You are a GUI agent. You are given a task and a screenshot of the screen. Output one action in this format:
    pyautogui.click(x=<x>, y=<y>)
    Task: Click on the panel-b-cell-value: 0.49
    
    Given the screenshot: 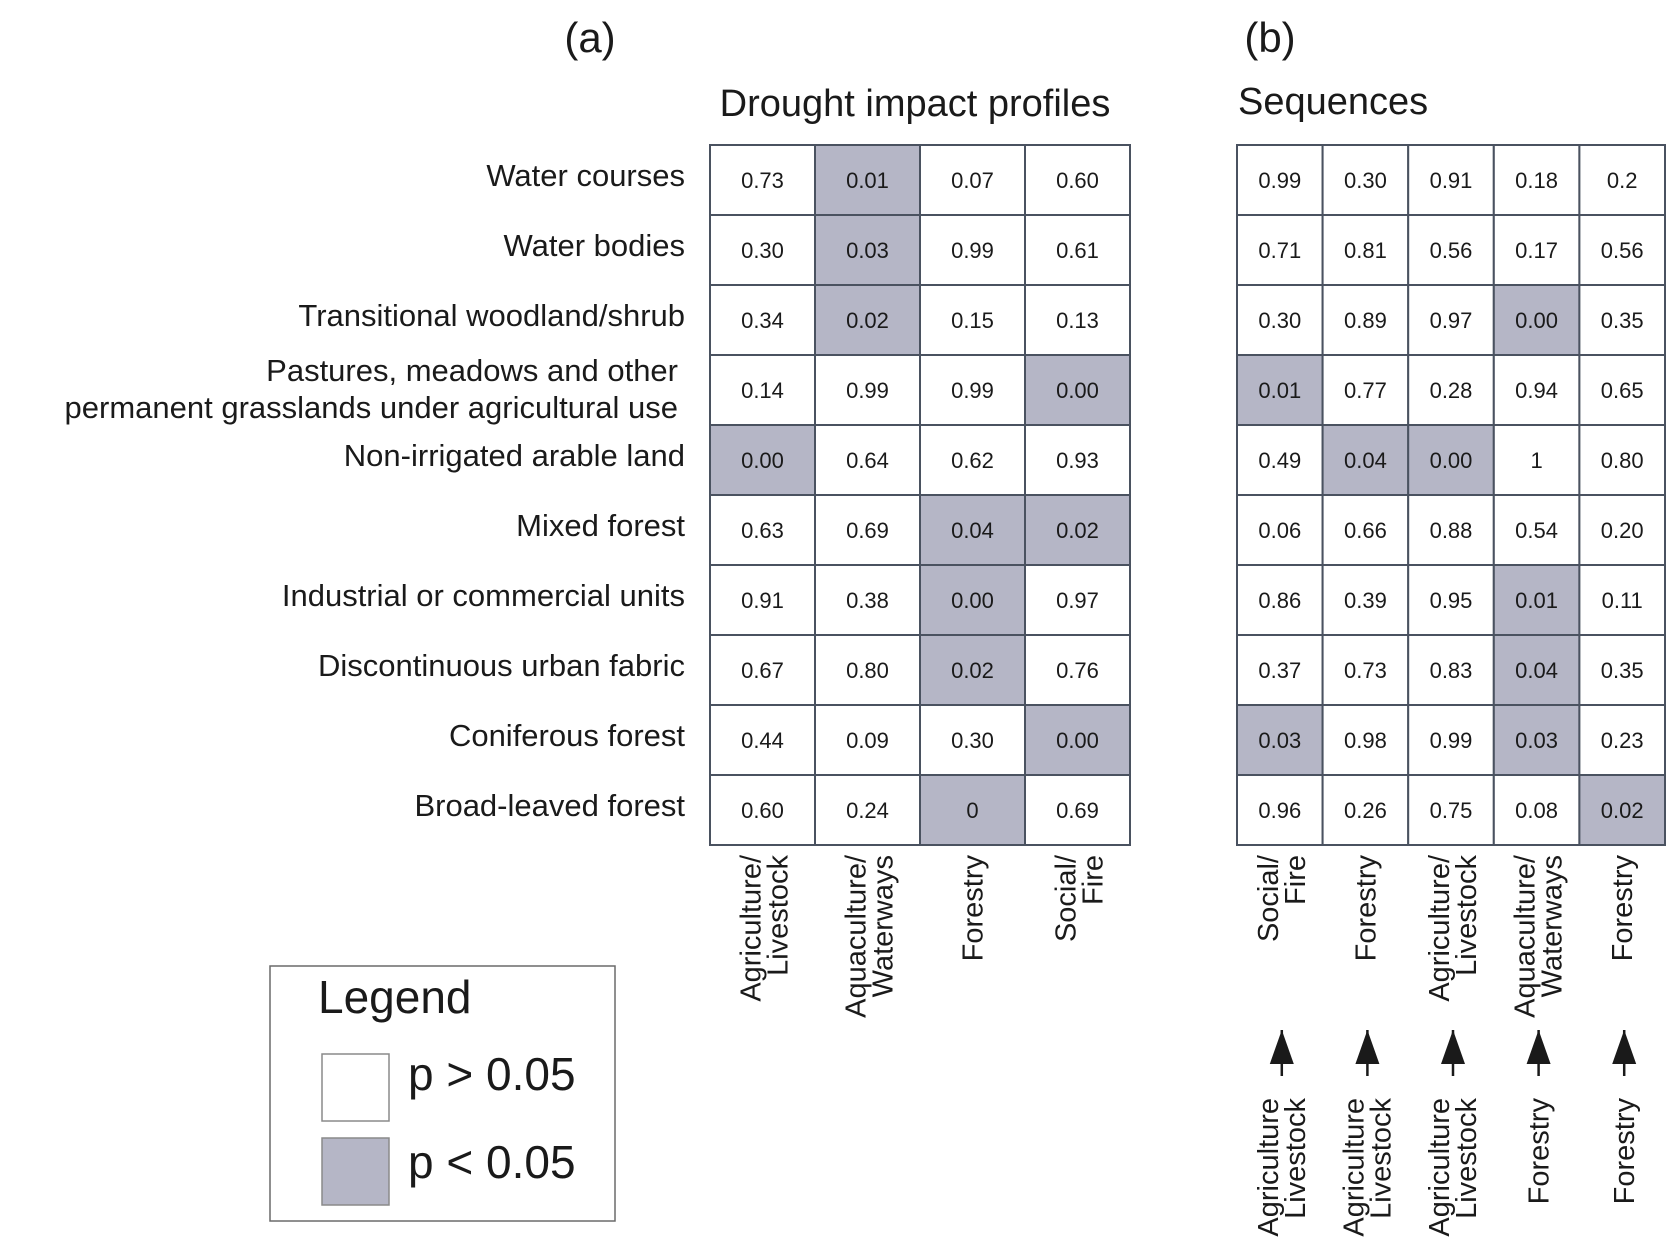 What is the action you would take?
    pyautogui.click(x=1279, y=460)
    